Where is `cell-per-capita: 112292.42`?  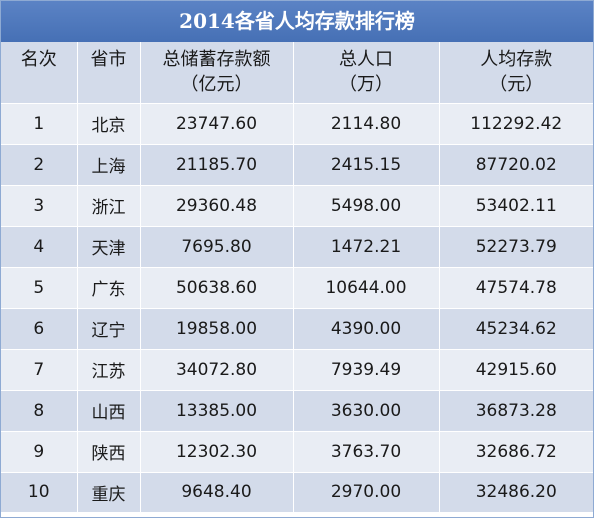 cell-per-capita: 112292.42 is located at coordinates (516, 123).